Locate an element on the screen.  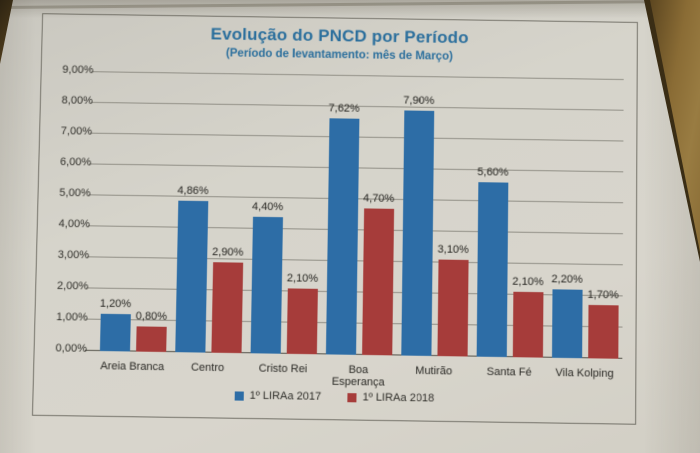
bar-value-label: 7,62% is located at coordinates (344, 108).